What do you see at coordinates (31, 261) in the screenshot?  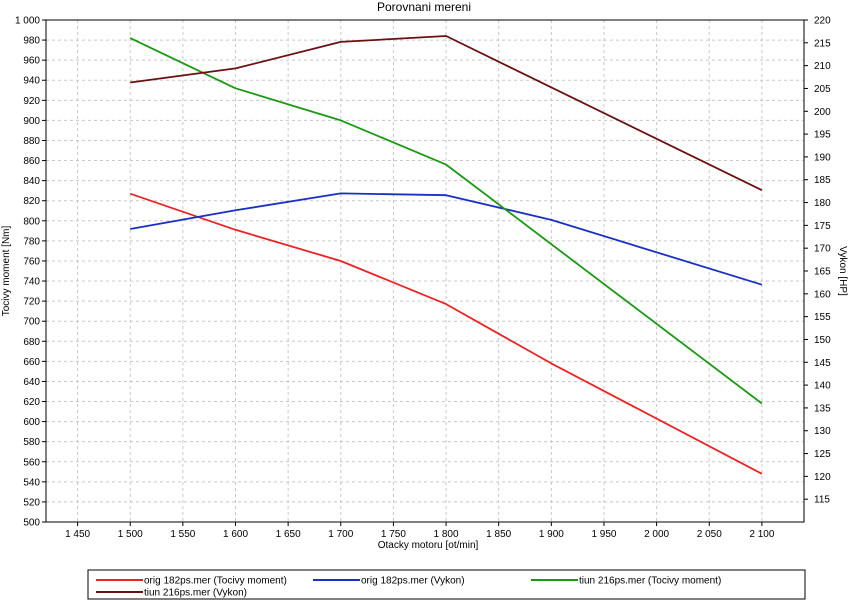 I see `y-left-tick-label: 760` at bounding box center [31, 261].